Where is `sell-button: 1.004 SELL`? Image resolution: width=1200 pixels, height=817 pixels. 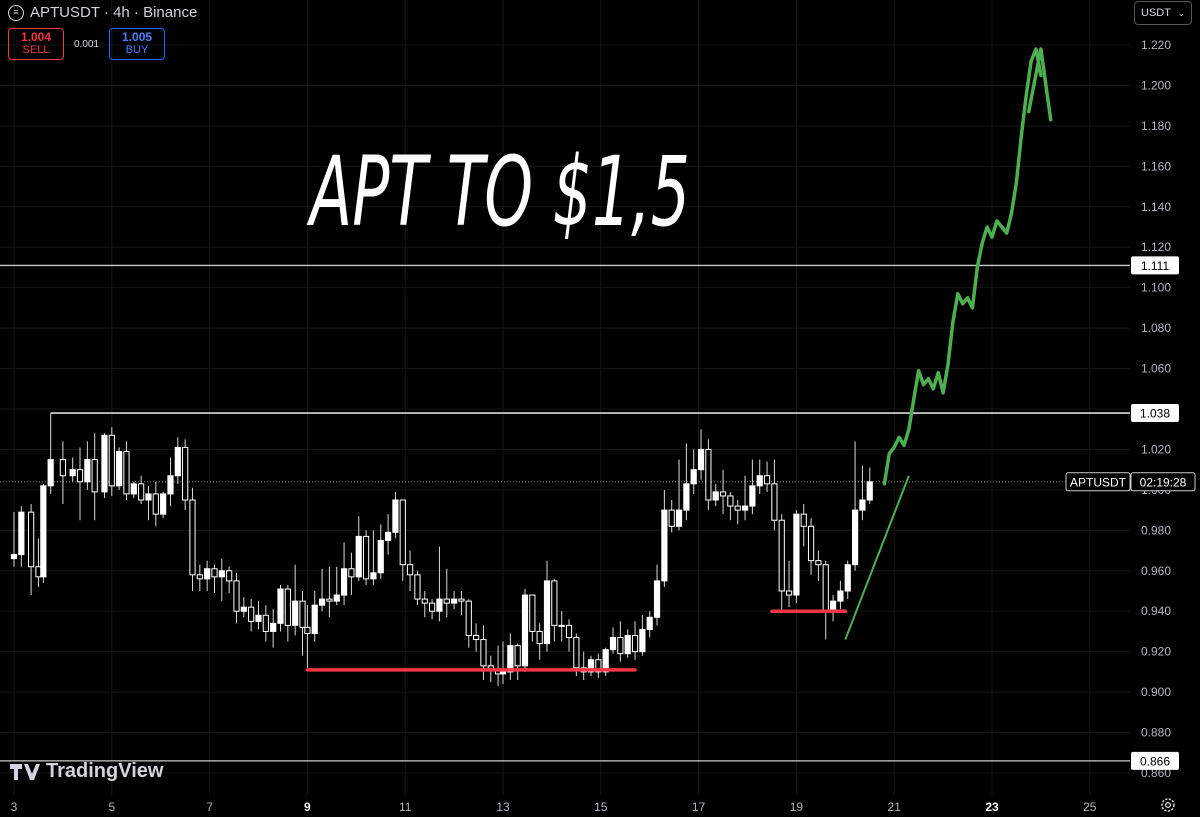 sell-button: 1.004 SELL is located at coordinates (36, 44).